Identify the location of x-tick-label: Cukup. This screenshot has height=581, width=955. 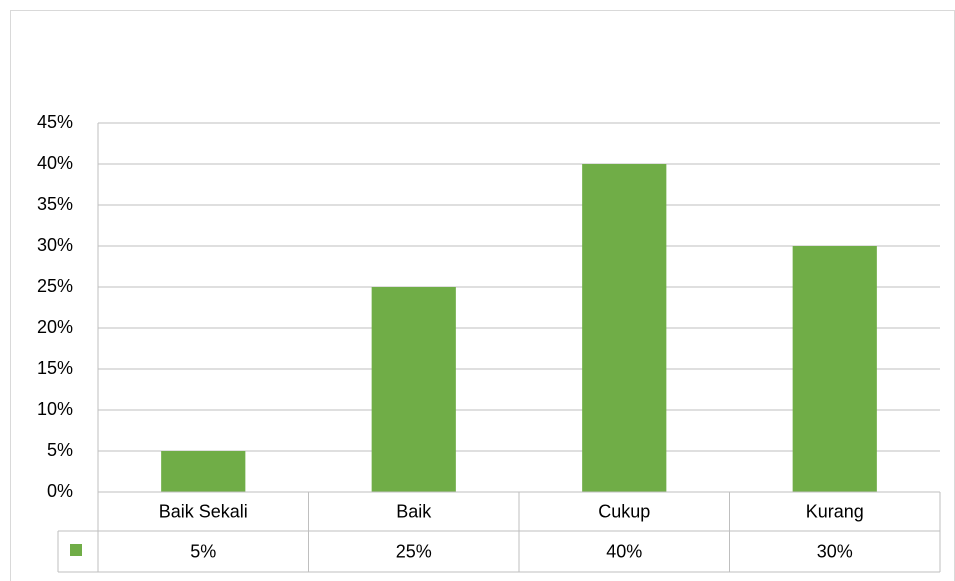
(624, 511).